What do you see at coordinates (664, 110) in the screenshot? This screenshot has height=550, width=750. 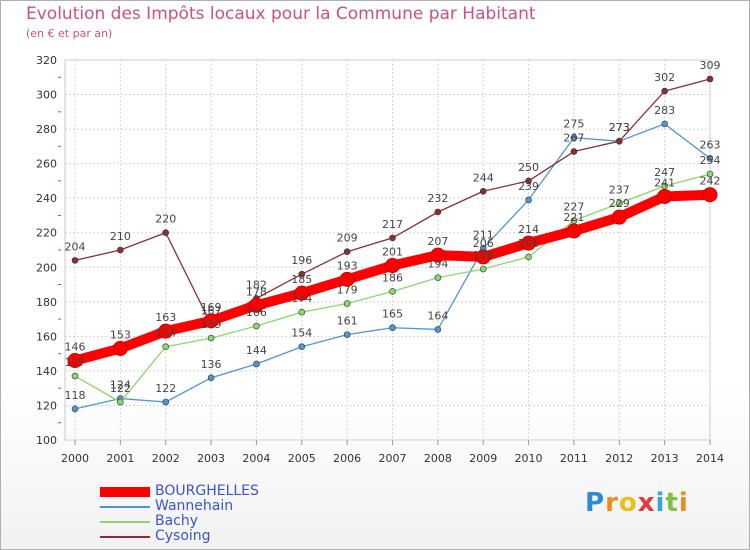 I see `data-label: 283` at bounding box center [664, 110].